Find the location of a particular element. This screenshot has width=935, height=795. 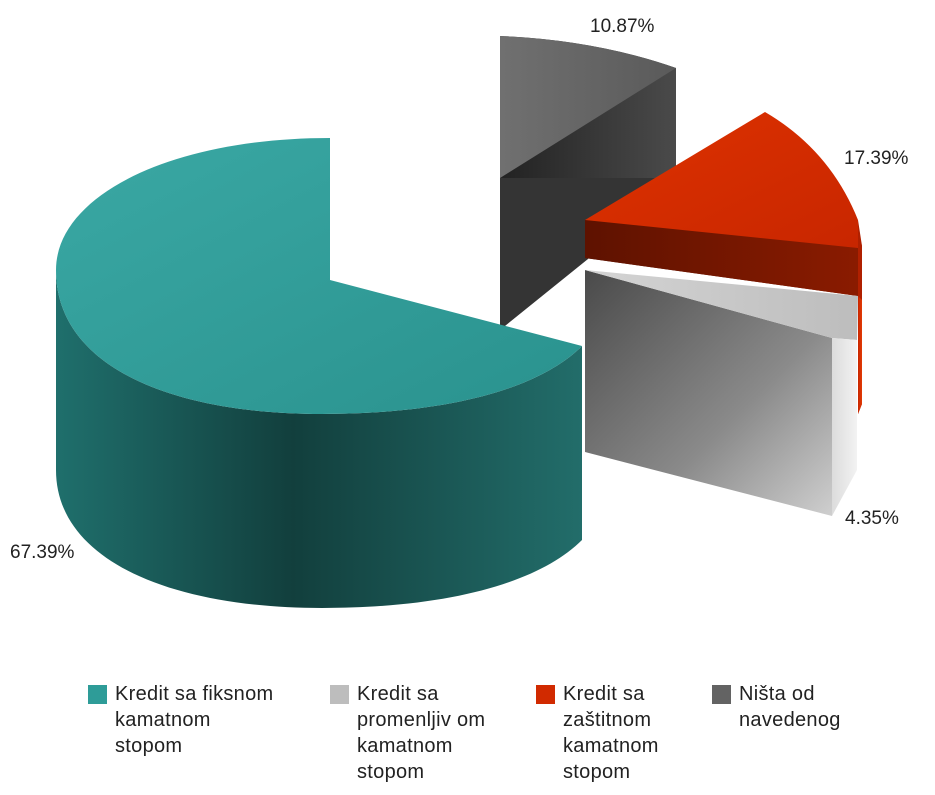

legend-label: Ništa od navedenog is located at coordinates (790, 707).